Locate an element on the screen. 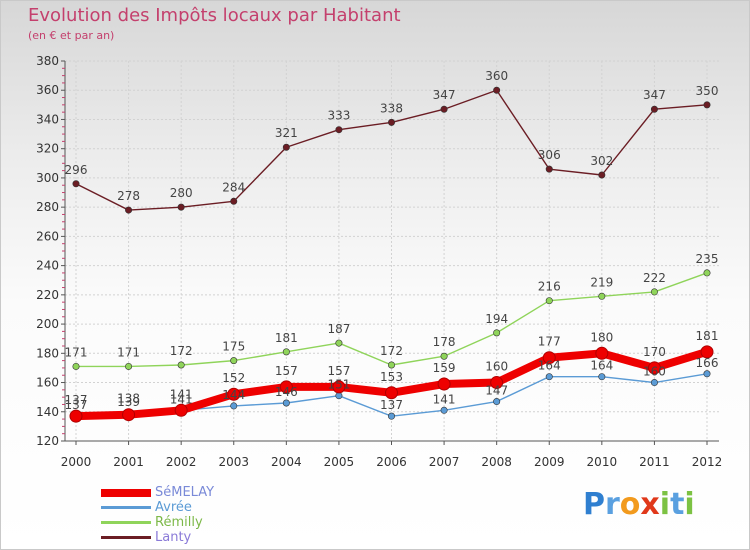 Image resolution: width=750 pixels, height=550 pixels. x-tick-label: 2006 is located at coordinates (391, 462).